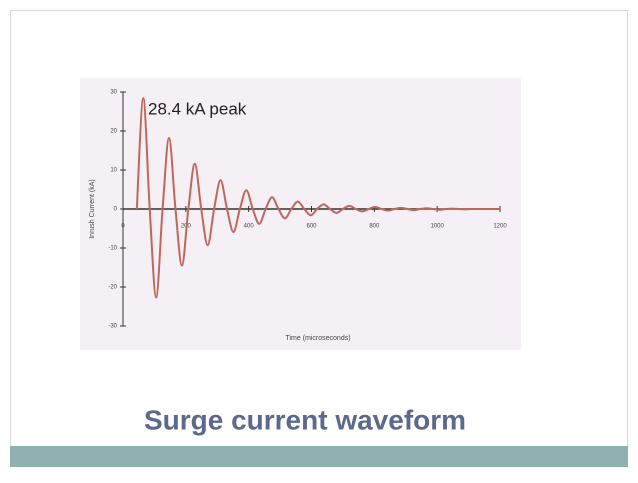 This screenshot has height=483, width=638. Describe the element at coordinates (319, 456) in the screenshot. I see `footer-bar` at that location.